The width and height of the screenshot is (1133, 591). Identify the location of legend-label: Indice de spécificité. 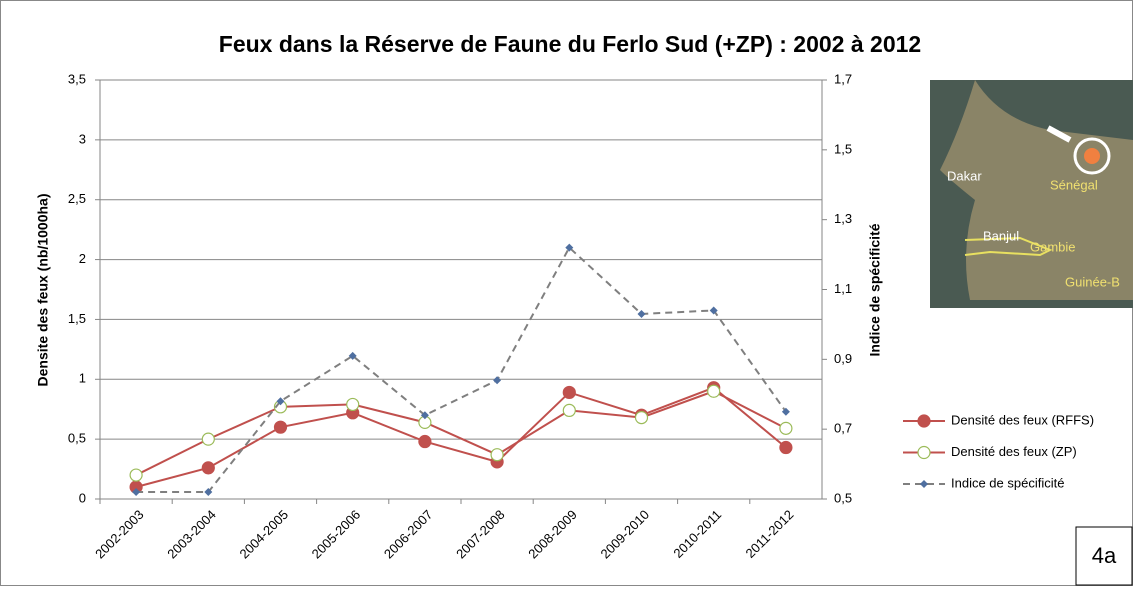
(1007, 482).